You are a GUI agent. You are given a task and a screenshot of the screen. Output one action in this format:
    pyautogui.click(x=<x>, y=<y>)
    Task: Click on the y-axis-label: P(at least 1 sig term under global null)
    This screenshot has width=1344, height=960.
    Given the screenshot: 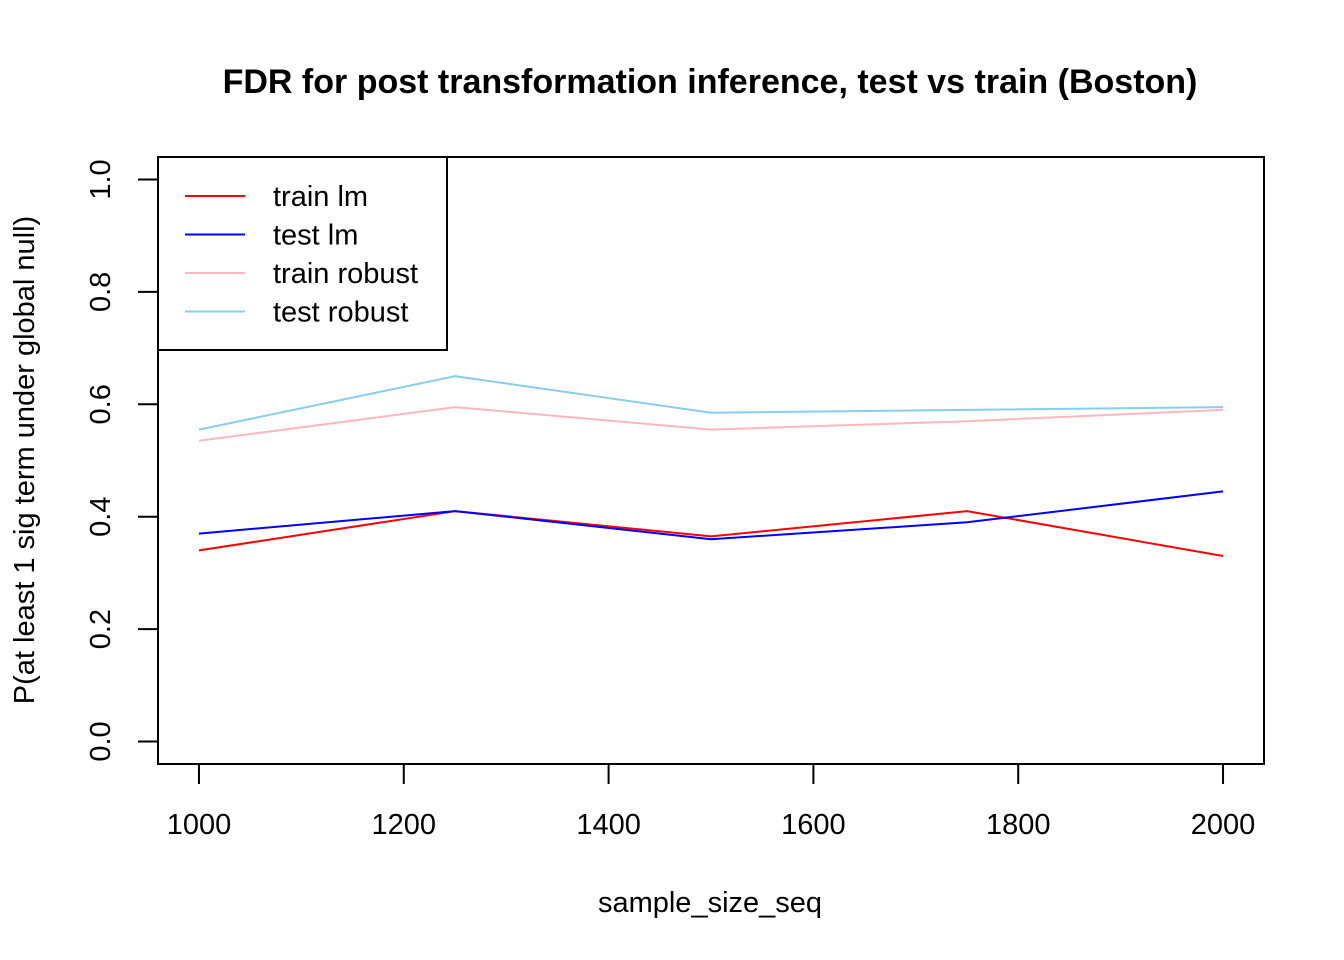 What is the action you would take?
    pyautogui.click(x=25, y=460)
    